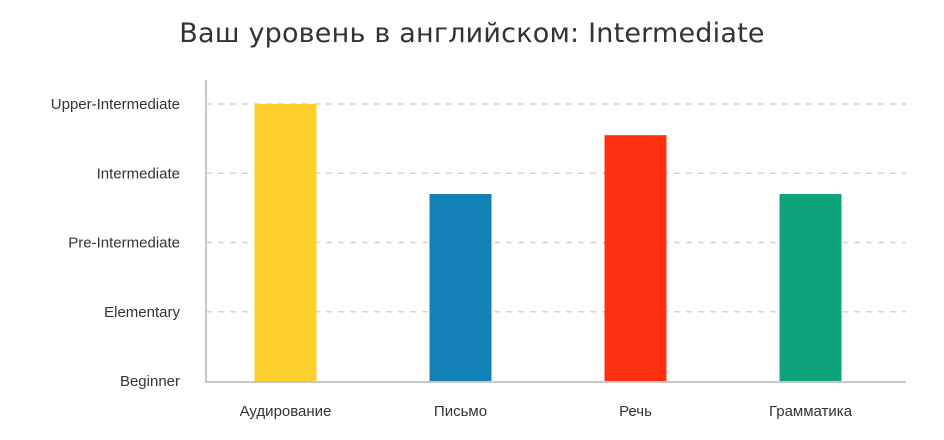 The image size is (944, 440). What do you see at coordinates (124, 243) in the screenshot?
I see `y-tick-label: Pre-Intermediate` at bounding box center [124, 243].